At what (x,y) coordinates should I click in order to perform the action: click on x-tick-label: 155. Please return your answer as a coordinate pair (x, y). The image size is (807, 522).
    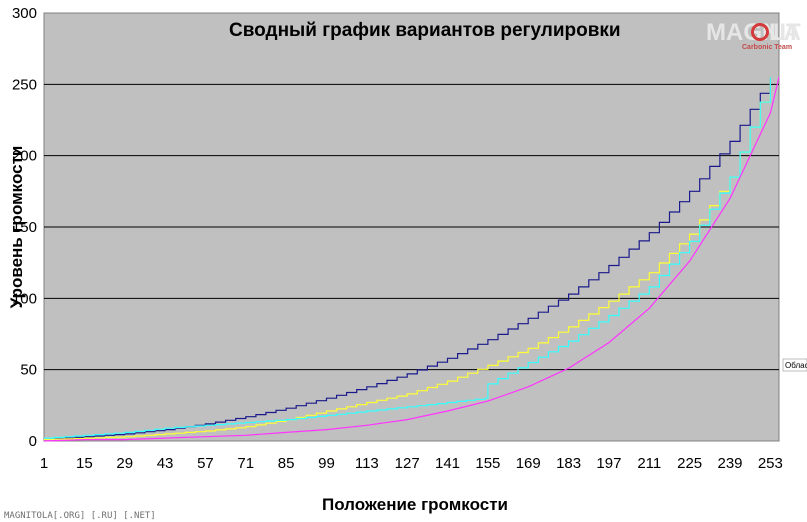
    Looking at the image, I should click on (487, 463).